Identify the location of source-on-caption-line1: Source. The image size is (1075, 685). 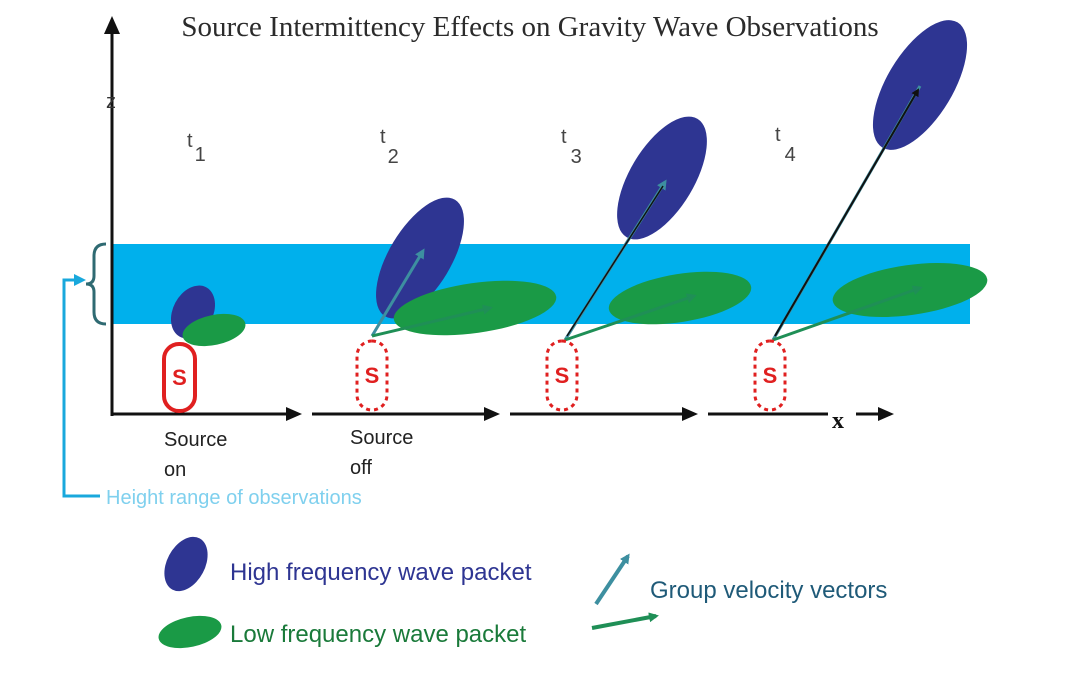
(195, 440).